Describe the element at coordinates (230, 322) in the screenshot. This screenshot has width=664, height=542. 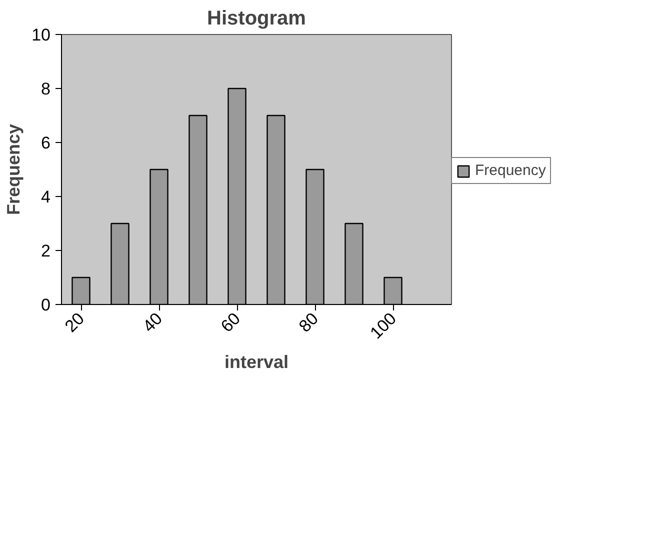
I see `x-tick-label: 60` at that location.